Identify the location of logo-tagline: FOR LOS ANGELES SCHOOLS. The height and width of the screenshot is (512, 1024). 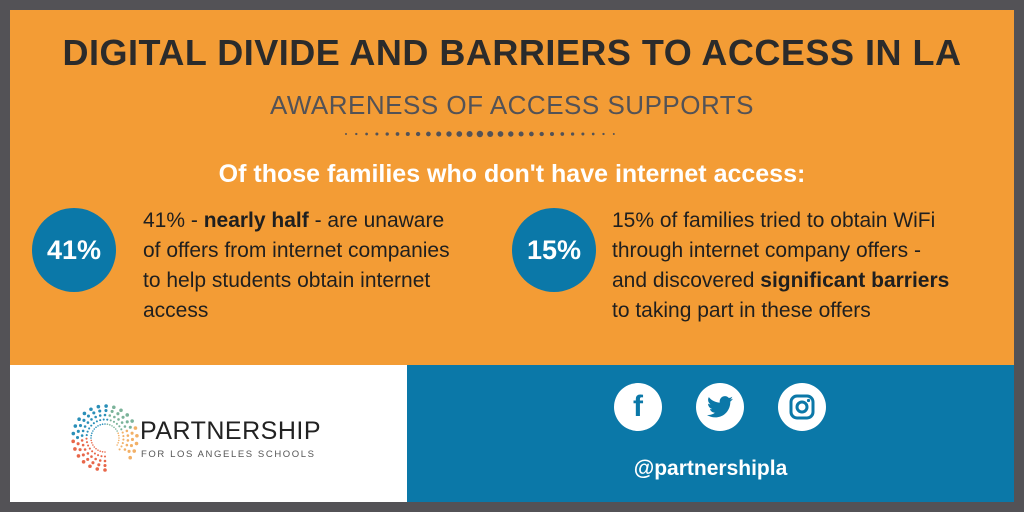
(228, 454).